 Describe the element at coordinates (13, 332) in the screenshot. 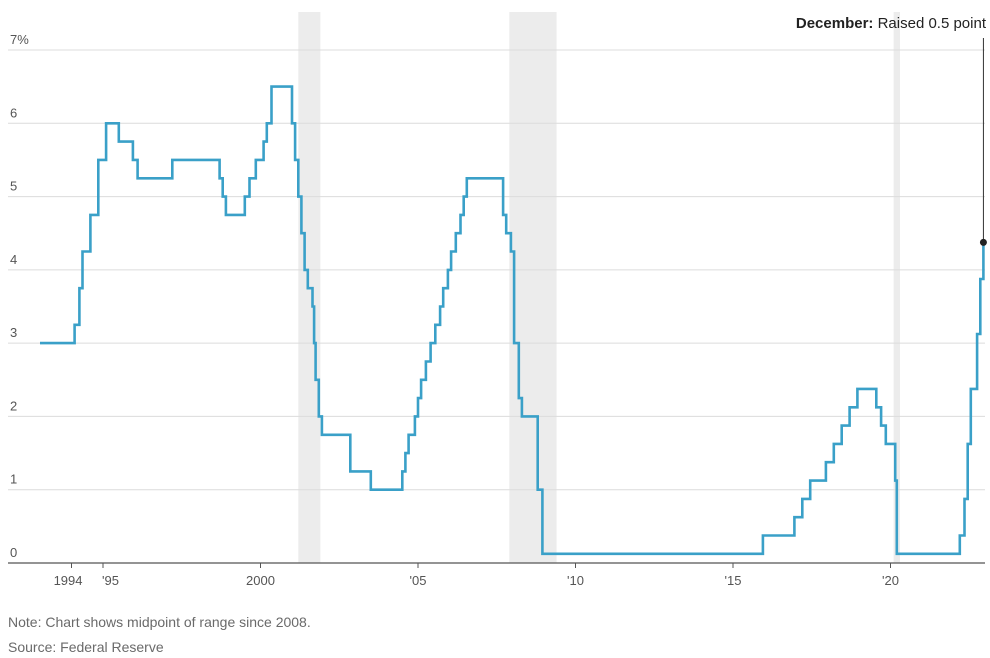

I see `y-tick-label: 3` at that location.